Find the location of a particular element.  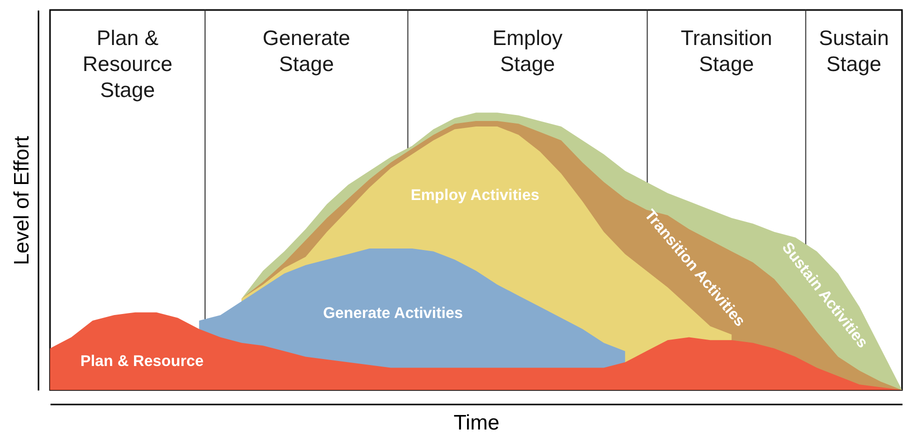

text: Generate Stage is located at coordinates (306, 51).